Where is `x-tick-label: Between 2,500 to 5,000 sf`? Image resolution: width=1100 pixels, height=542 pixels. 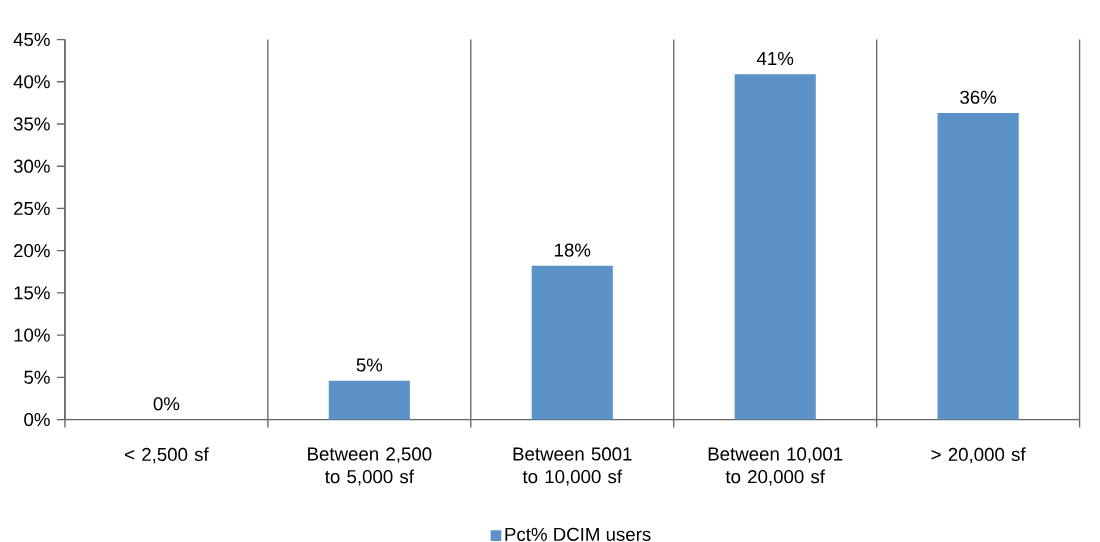
x-tick-label: Between 2,500 to 5,000 sf is located at coordinates (370, 466).